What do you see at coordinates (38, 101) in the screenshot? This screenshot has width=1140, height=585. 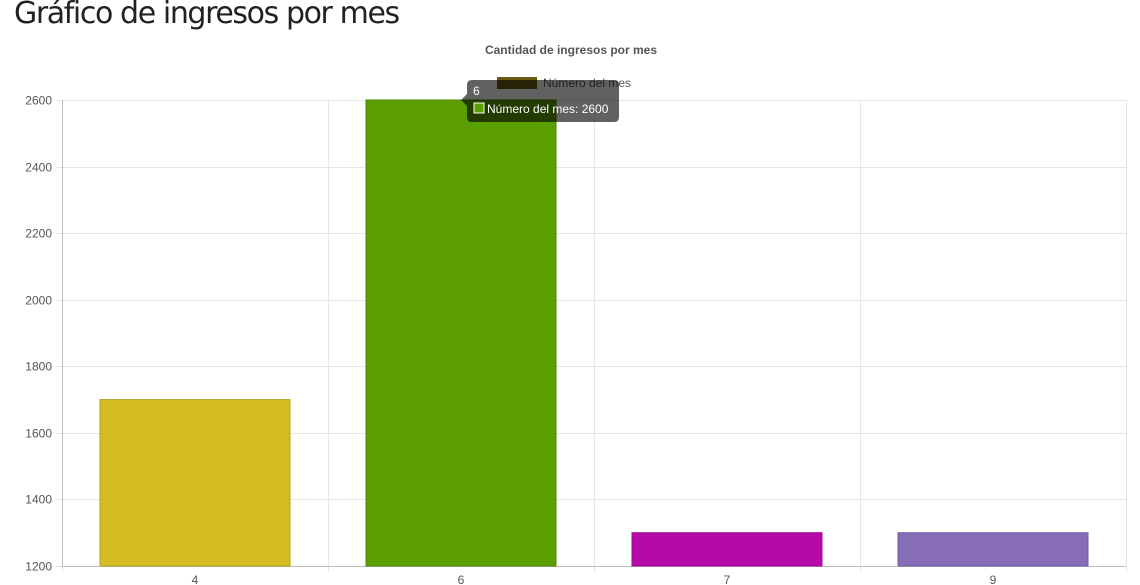 I see `y-tick-label: 2600` at bounding box center [38, 101].